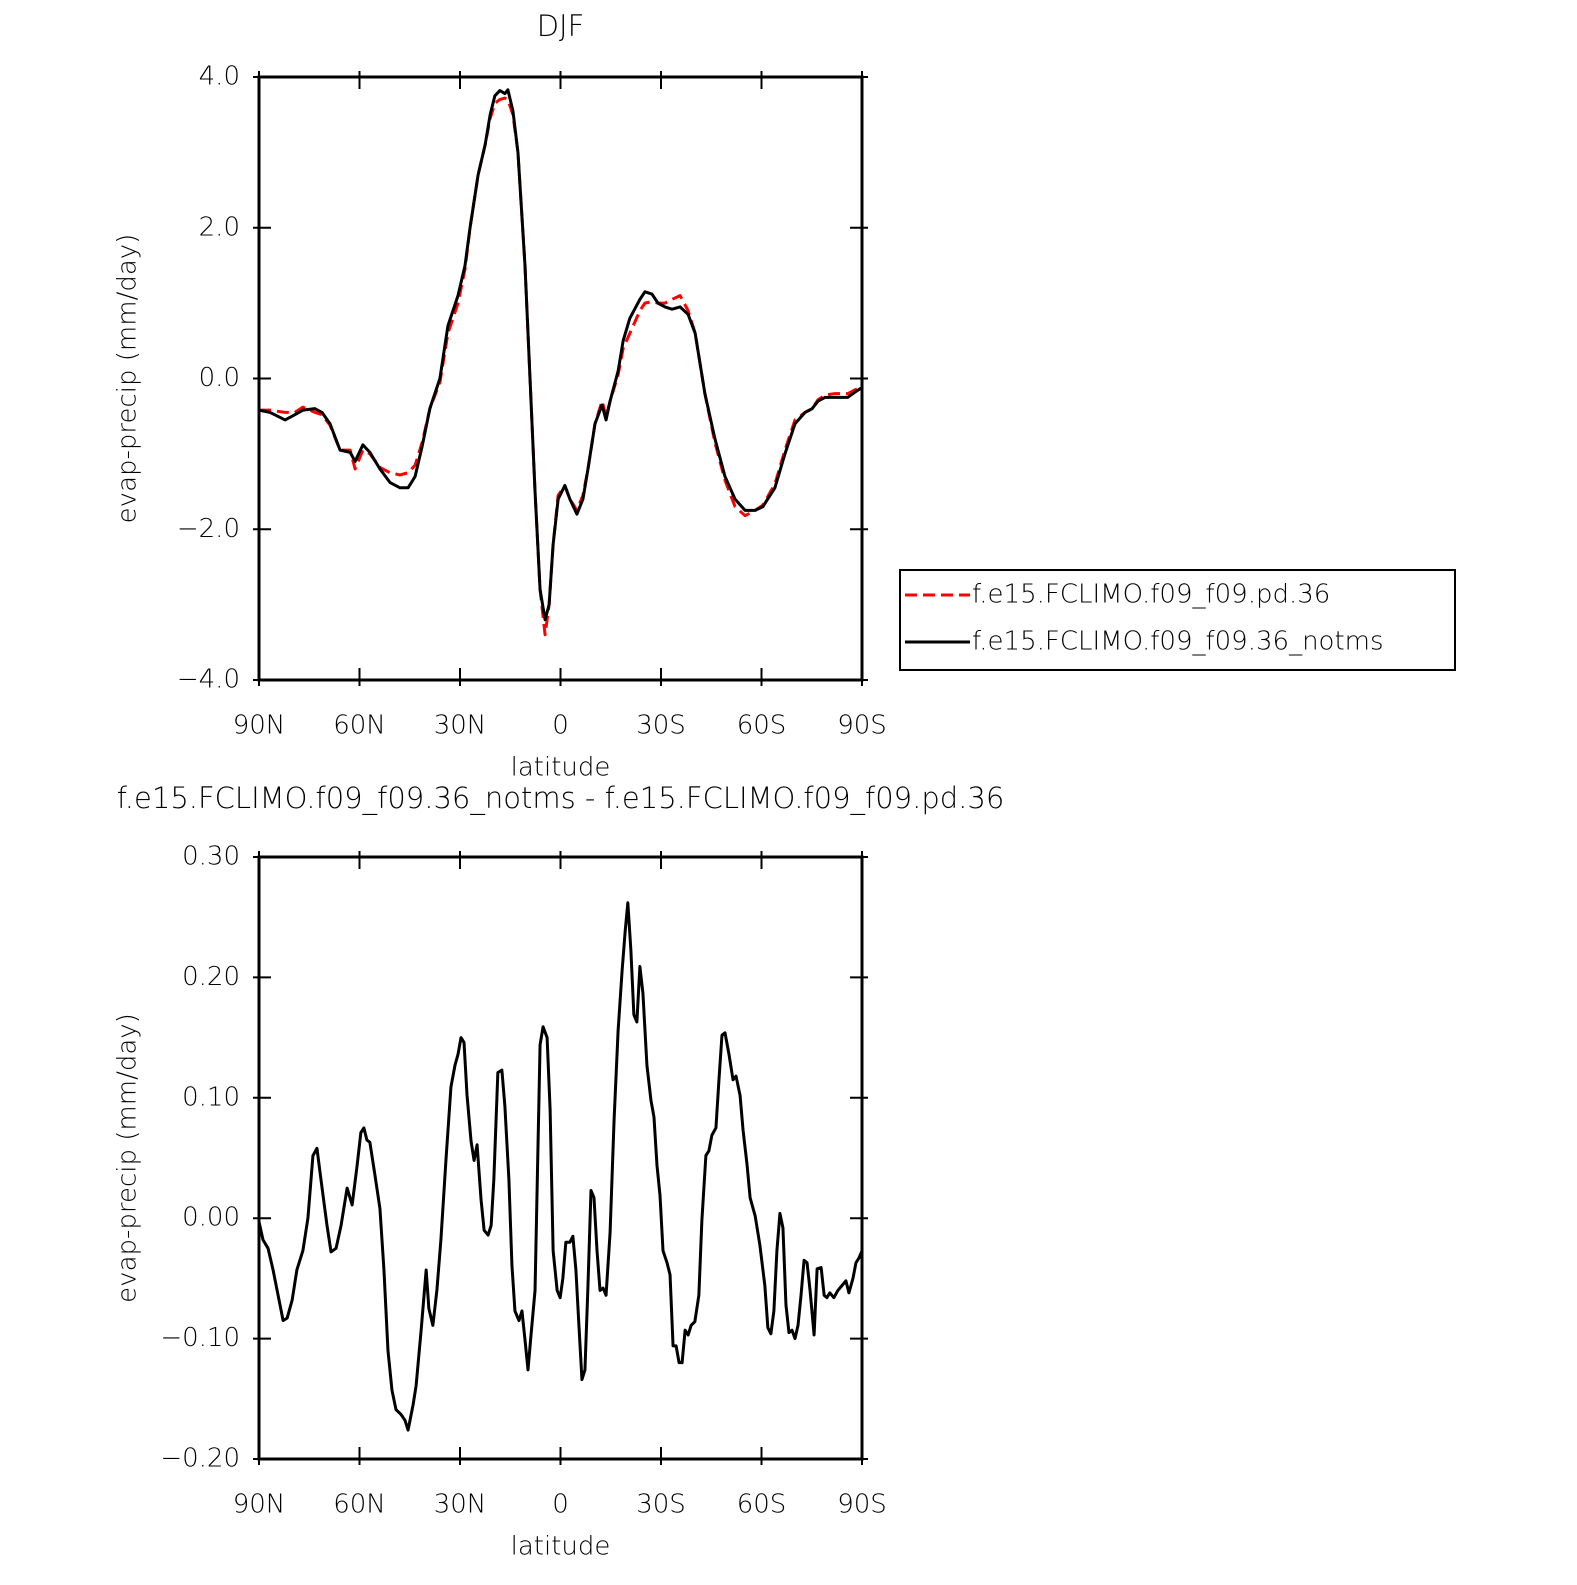 Image resolution: width=1577 pixels, height=1585 pixels. What do you see at coordinates (211, 1097) in the screenshot?
I see `y-tick-label: 0.10` at bounding box center [211, 1097].